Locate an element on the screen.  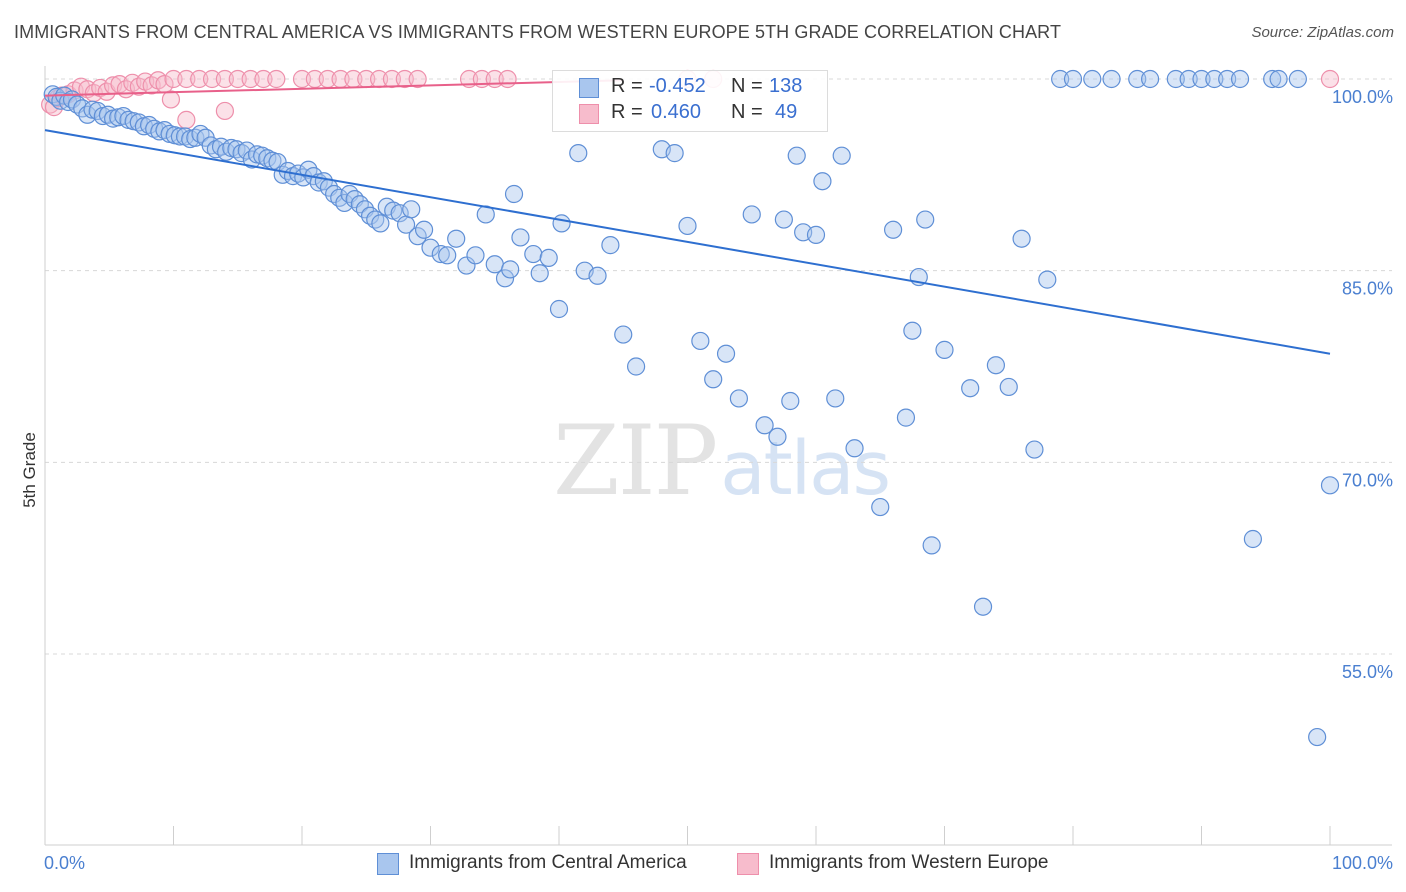
watermark-atlas: atlas is located at coordinates (805, 469).